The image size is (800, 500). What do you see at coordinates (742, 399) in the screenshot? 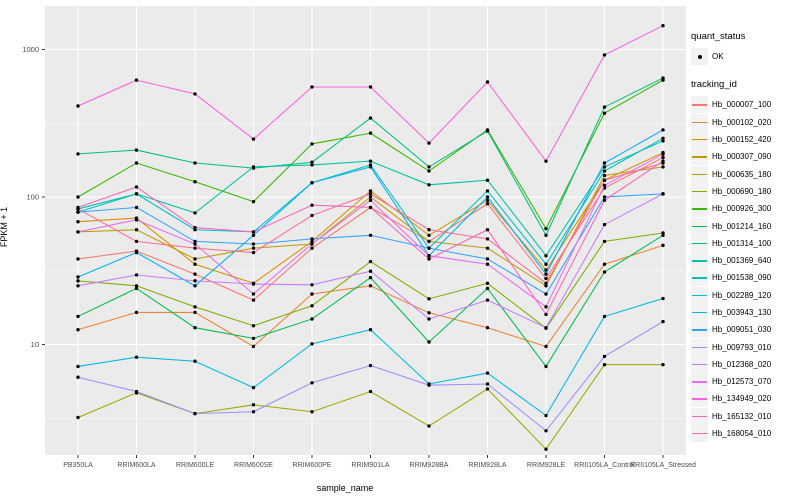
I see `legend-item-label: Hb_134949_020` at bounding box center [742, 399].